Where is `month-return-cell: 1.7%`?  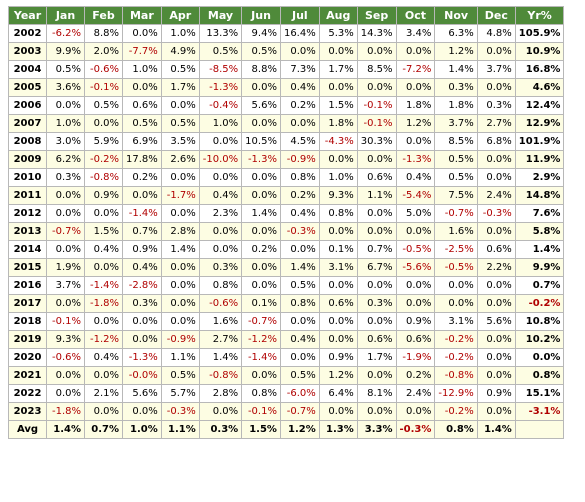
month-return-cell: 1.7% is located at coordinates (338, 69).